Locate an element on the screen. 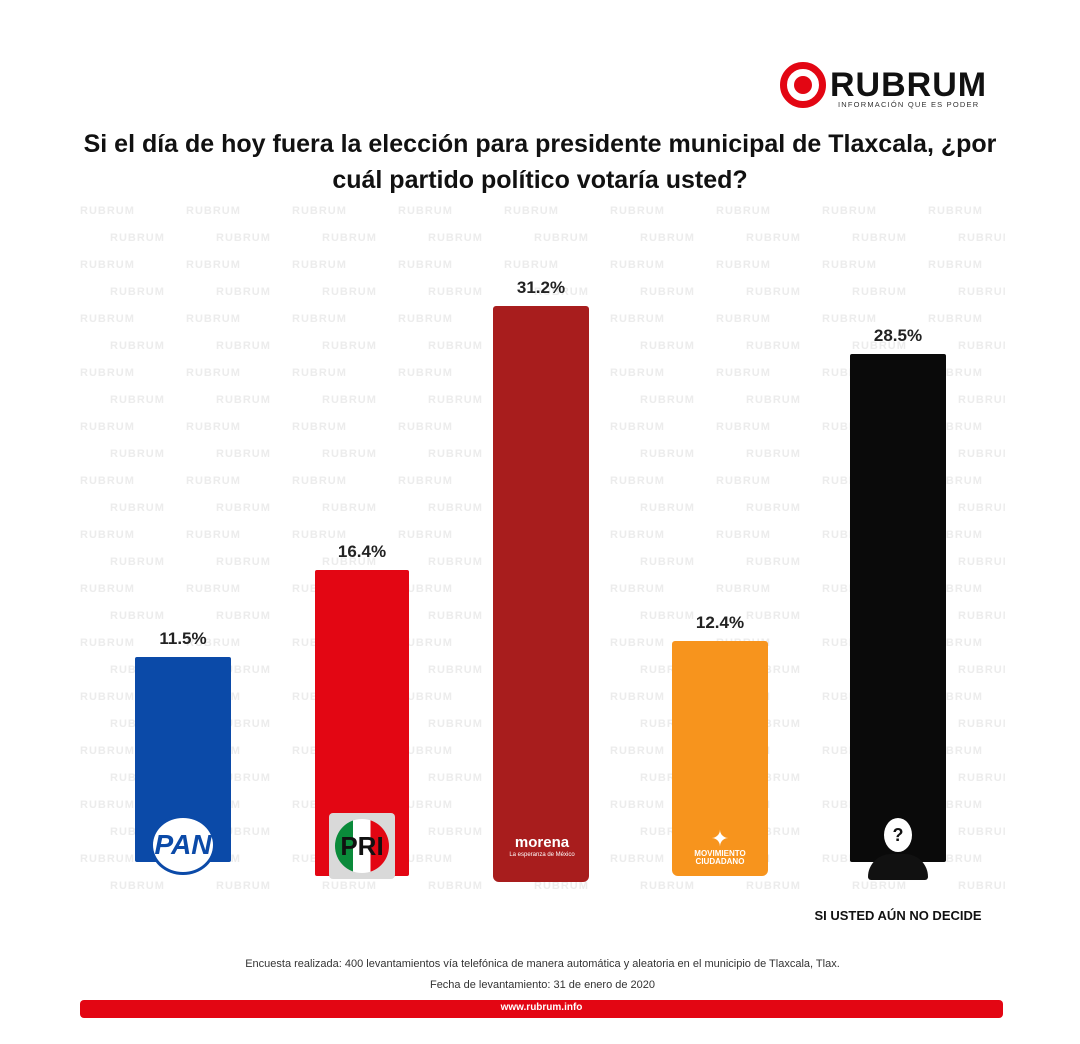 This screenshot has width=1080, height=1044. person-question-icon: ? is located at coordinates (898, 849).